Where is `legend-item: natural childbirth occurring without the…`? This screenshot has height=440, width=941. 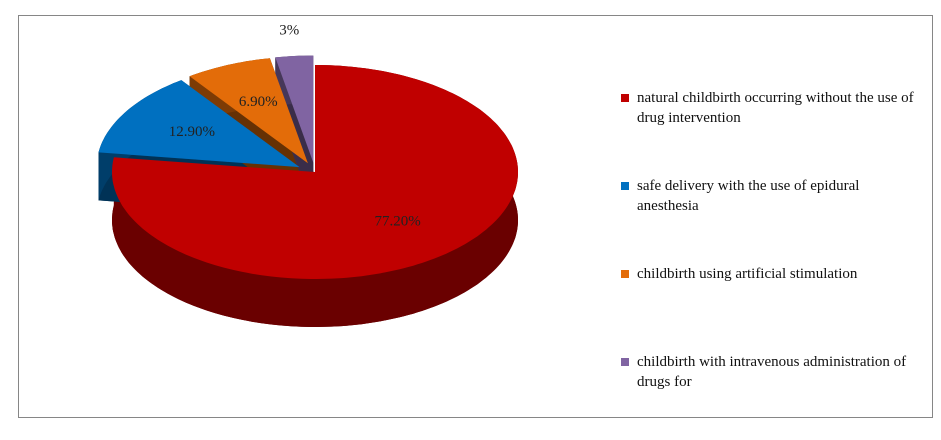
legend-item: natural childbirth occurring without the… is located at coordinates (771, 132).